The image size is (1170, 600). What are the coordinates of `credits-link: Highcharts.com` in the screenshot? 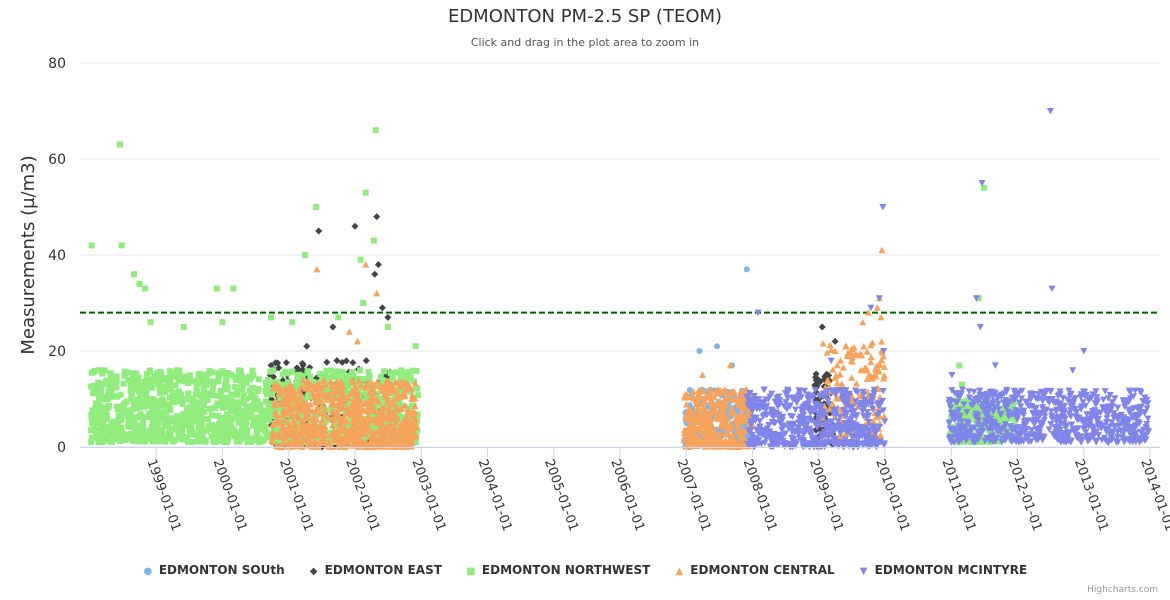 It's located at (1122, 590).